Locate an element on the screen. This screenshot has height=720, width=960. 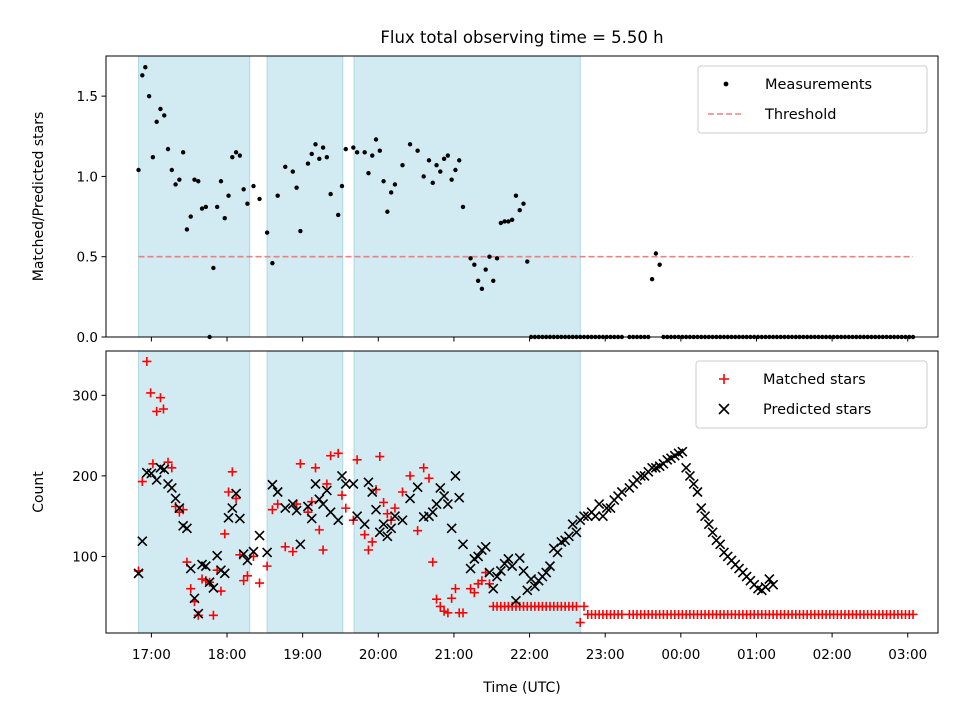
count-legend-box is located at coordinates (811, 394).